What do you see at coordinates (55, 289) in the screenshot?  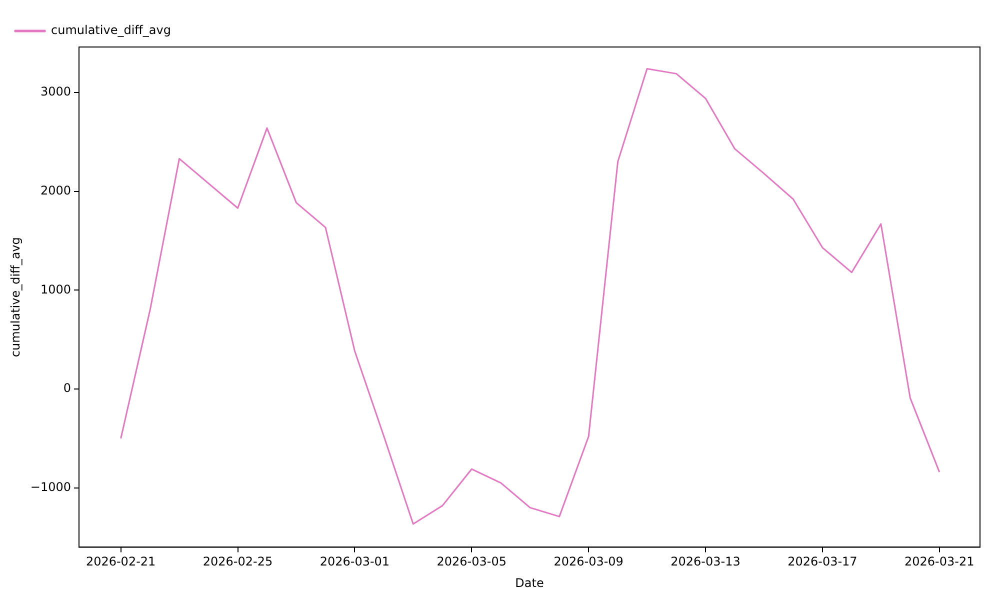 I see `y-tick-label: 1000` at bounding box center [55, 289].